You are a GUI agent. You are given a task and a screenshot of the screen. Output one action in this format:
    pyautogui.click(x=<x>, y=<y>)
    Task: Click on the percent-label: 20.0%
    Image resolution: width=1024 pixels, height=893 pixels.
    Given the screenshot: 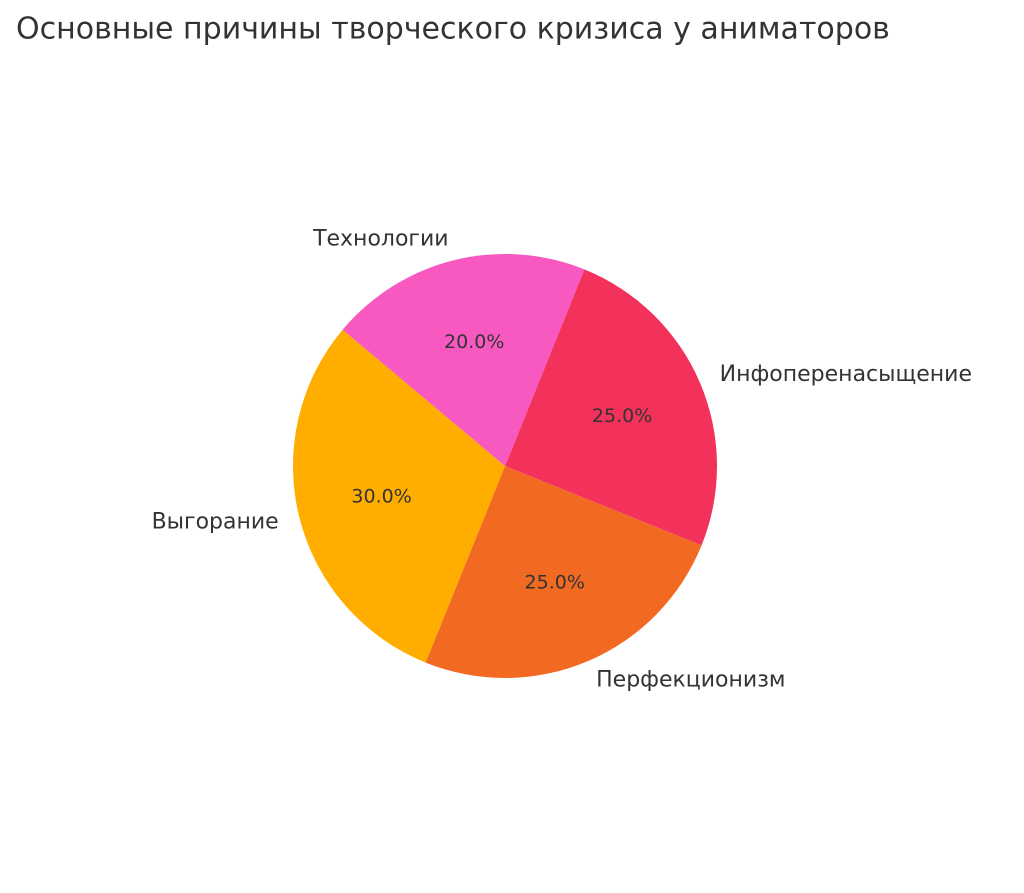 What is the action you would take?
    pyautogui.click(x=474, y=342)
    